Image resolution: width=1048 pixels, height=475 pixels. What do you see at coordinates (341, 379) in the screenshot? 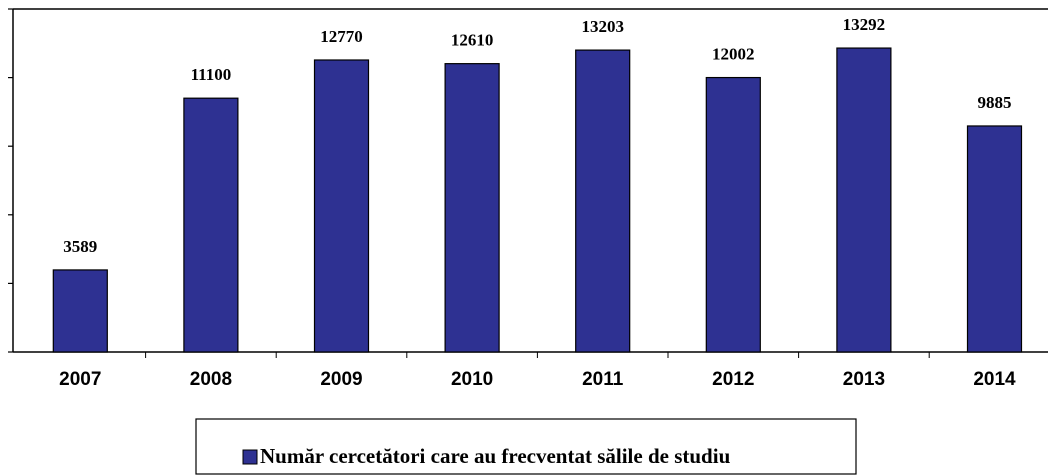
I see `x-tick-label: 2009` at bounding box center [341, 379].